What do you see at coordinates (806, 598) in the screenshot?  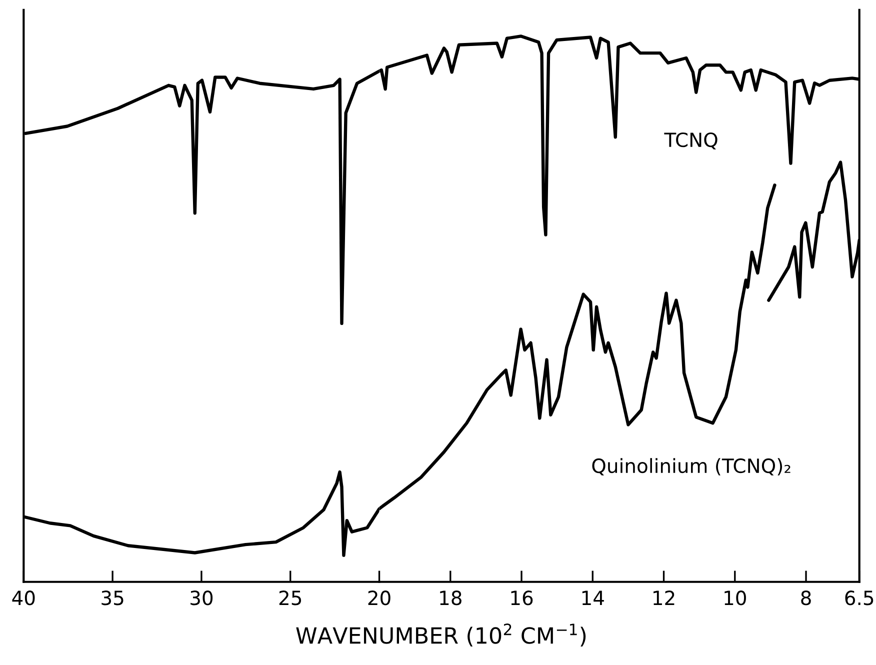 I see `x-tick-label: 8` at bounding box center [806, 598].